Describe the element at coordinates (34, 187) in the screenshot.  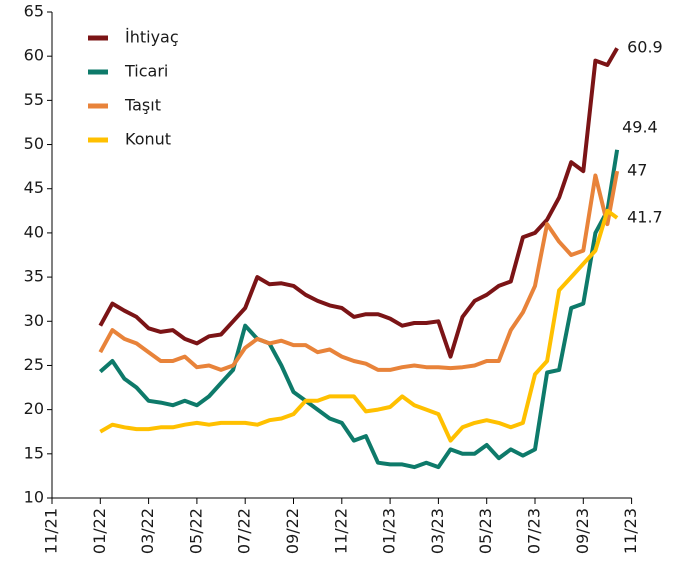
I see `y-tick-label: 45` at that location.